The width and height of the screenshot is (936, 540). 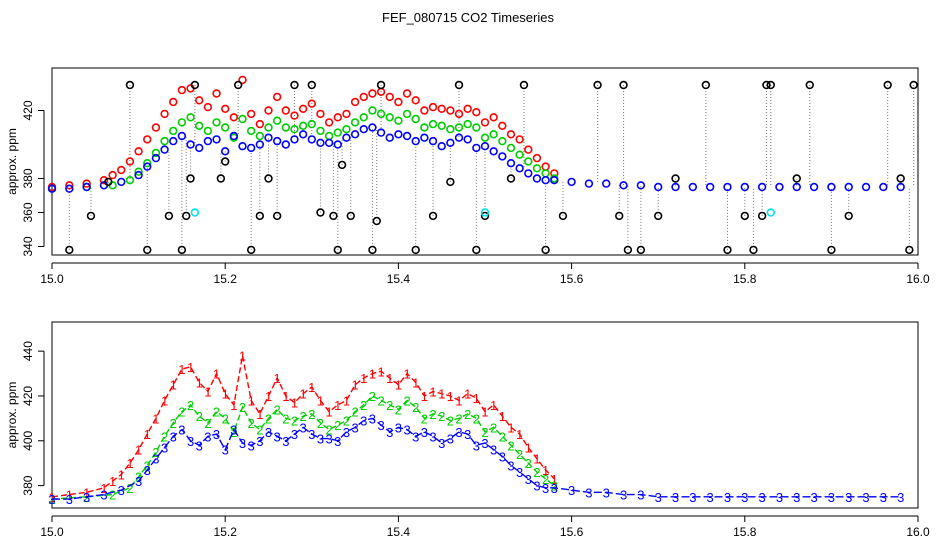 I want to click on series-line-red, so click(x=303, y=426).